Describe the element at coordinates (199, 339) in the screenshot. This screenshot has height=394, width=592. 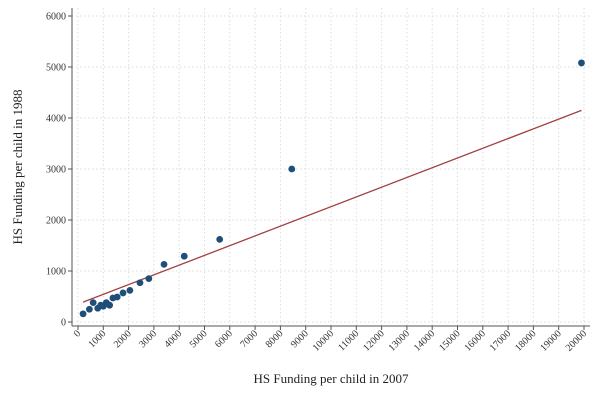
I see `x-tick-label: 5000` at that location.